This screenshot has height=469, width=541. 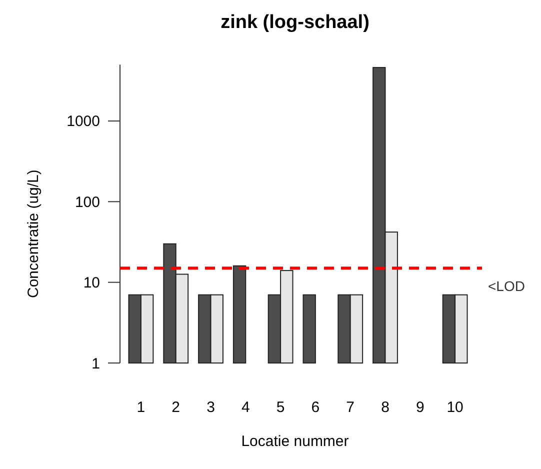 What do you see at coordinates (295, 441) in the screenshot?
I see `x-axis-title: Locatie nummer` at bounding box center [295, 441].